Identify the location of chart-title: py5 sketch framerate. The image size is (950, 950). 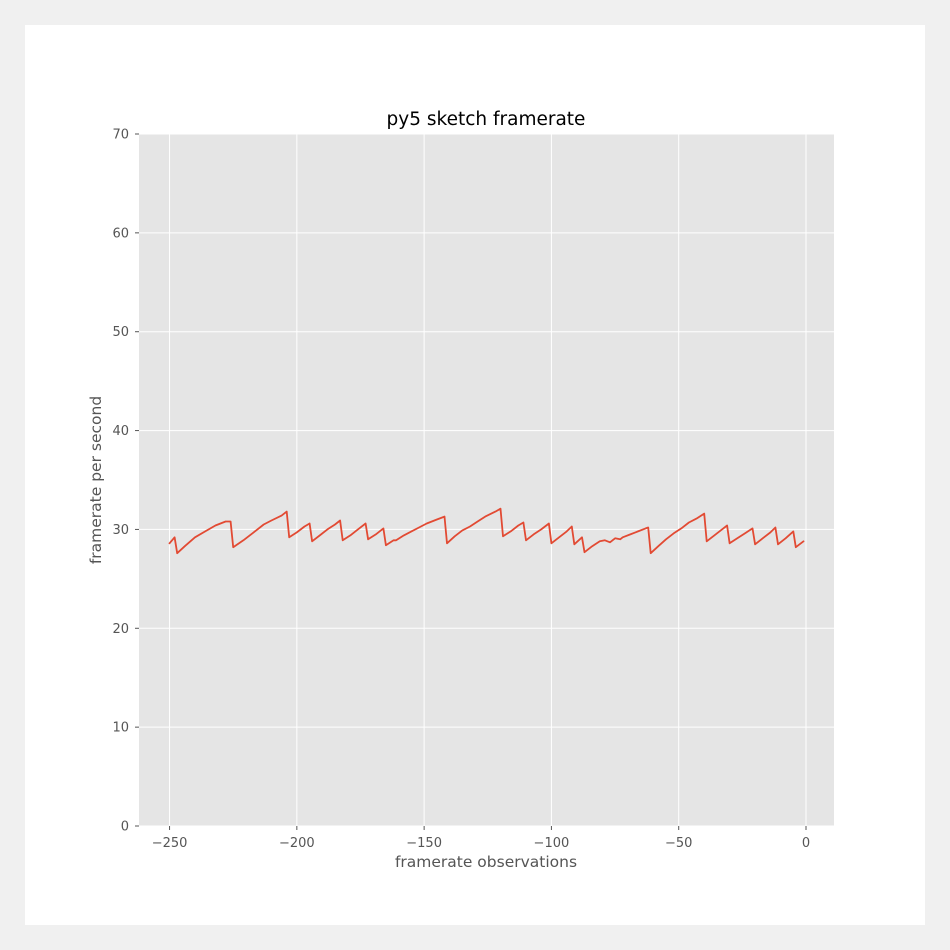
(486, 119).